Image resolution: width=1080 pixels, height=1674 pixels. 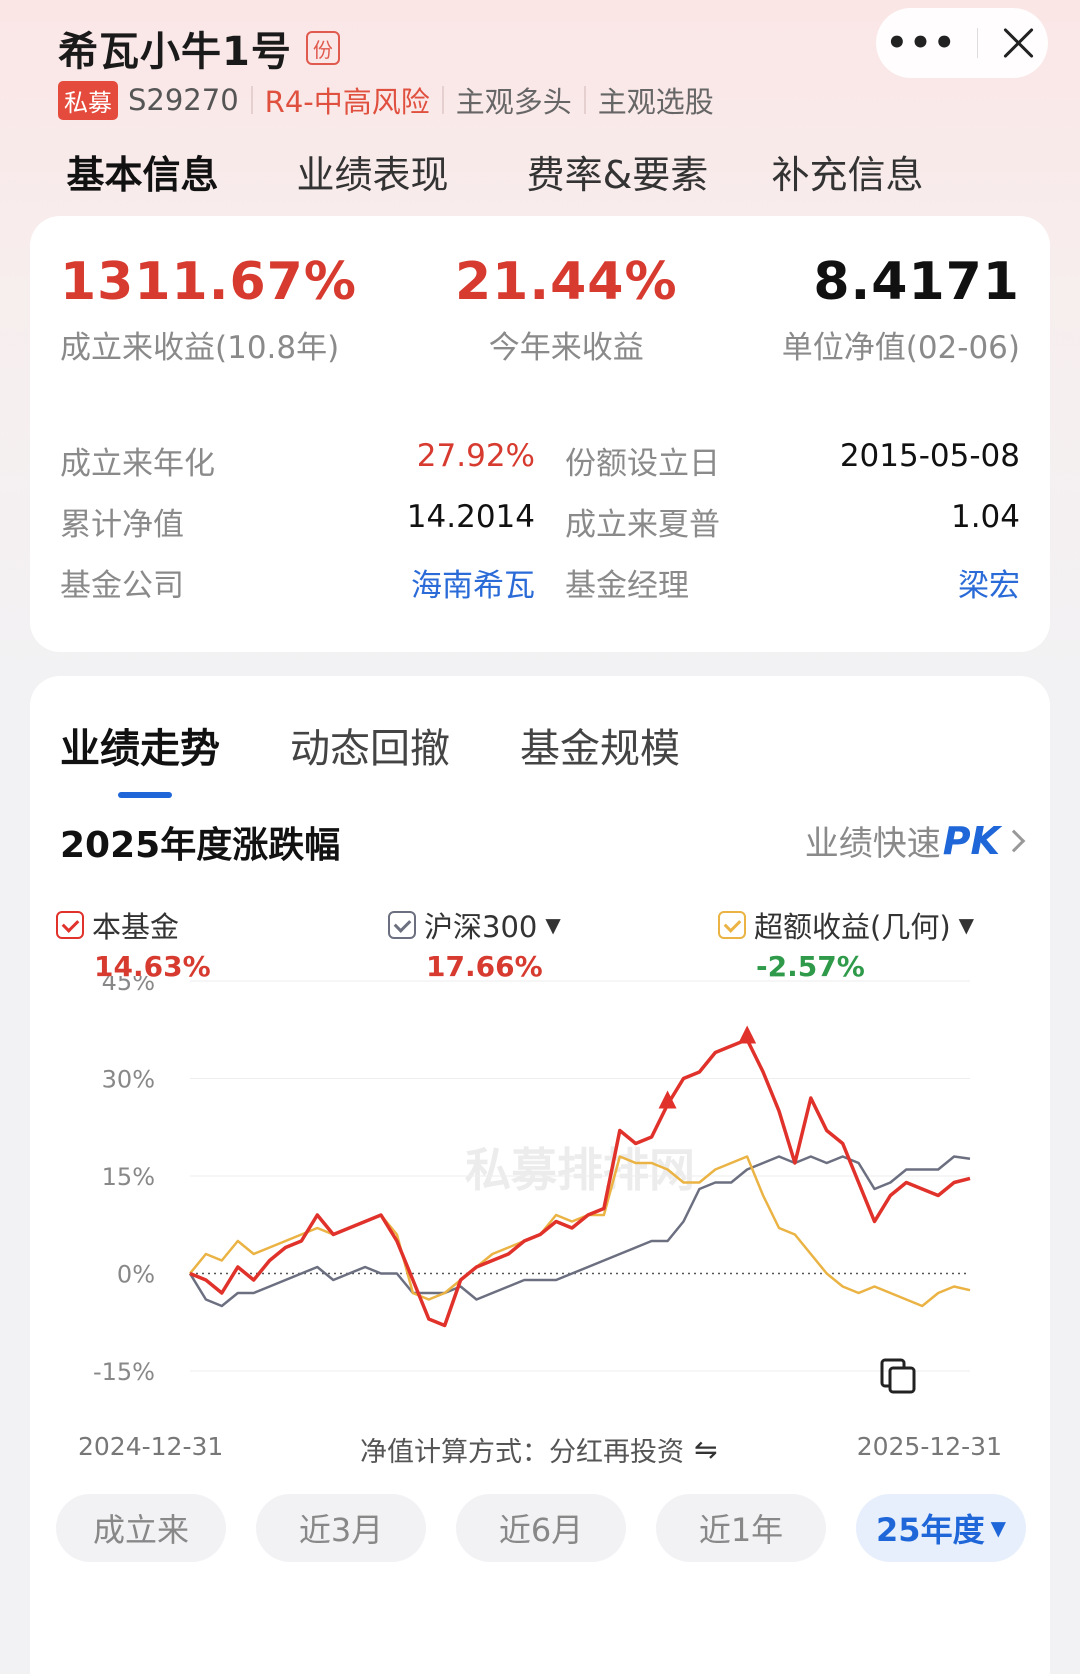 I want to click on range-2025: 25年度 ▼, so click(x=941, y=1528).